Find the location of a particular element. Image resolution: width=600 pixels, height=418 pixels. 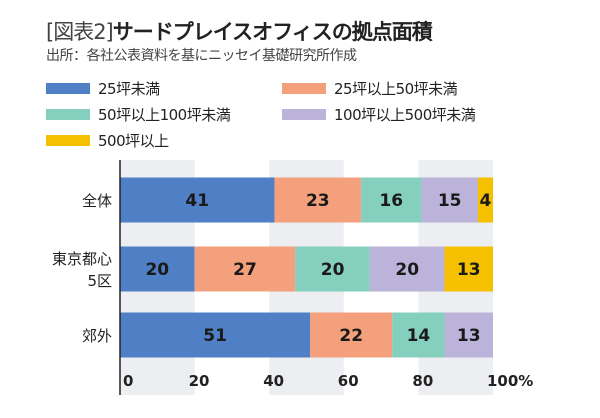

x-tick-label: 80 is located at coordinates (422, 381).